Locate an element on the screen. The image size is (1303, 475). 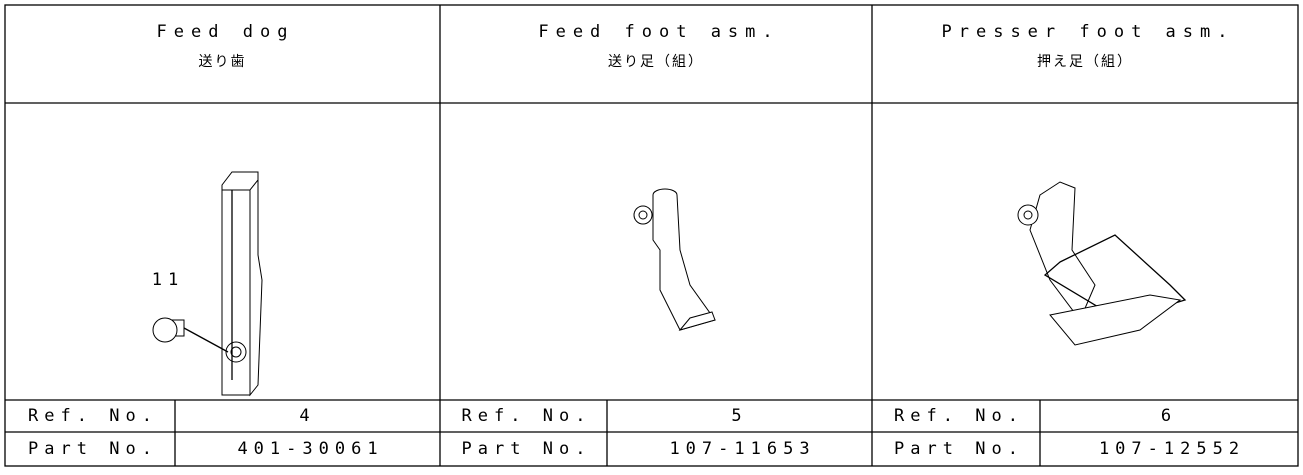
callout-number: 11 is located at coordinates (168, 280).